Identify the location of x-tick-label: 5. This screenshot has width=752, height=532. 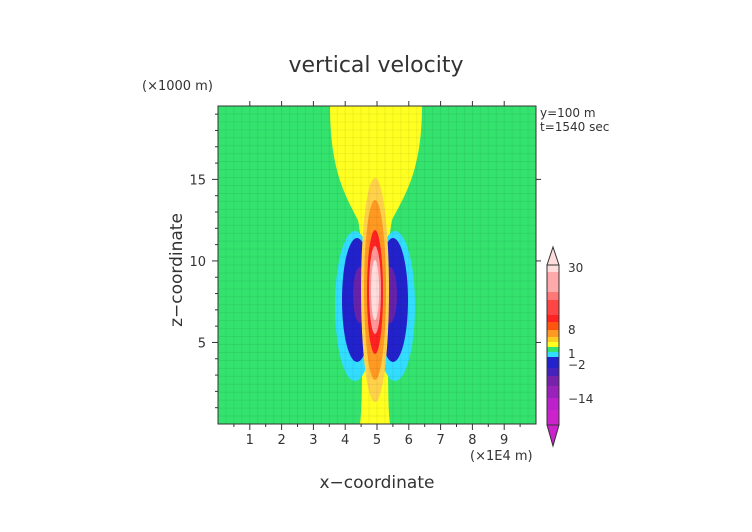
(377, 440).